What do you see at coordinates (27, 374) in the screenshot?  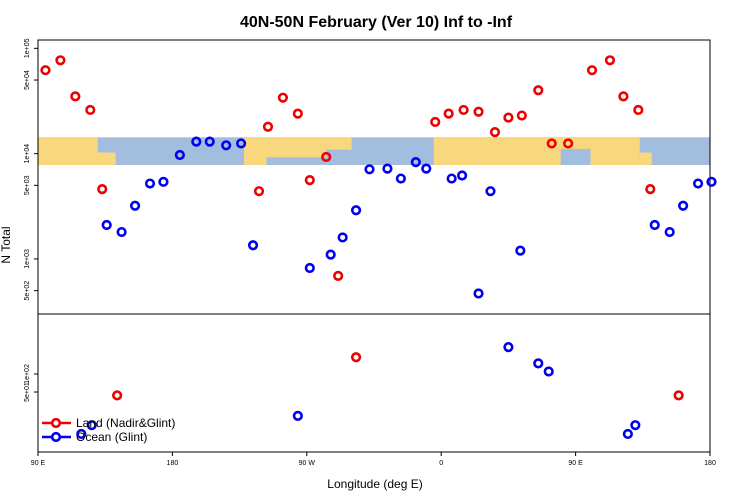 I see `y-tick-label: 1e+02` at bounding box center [27, 374].